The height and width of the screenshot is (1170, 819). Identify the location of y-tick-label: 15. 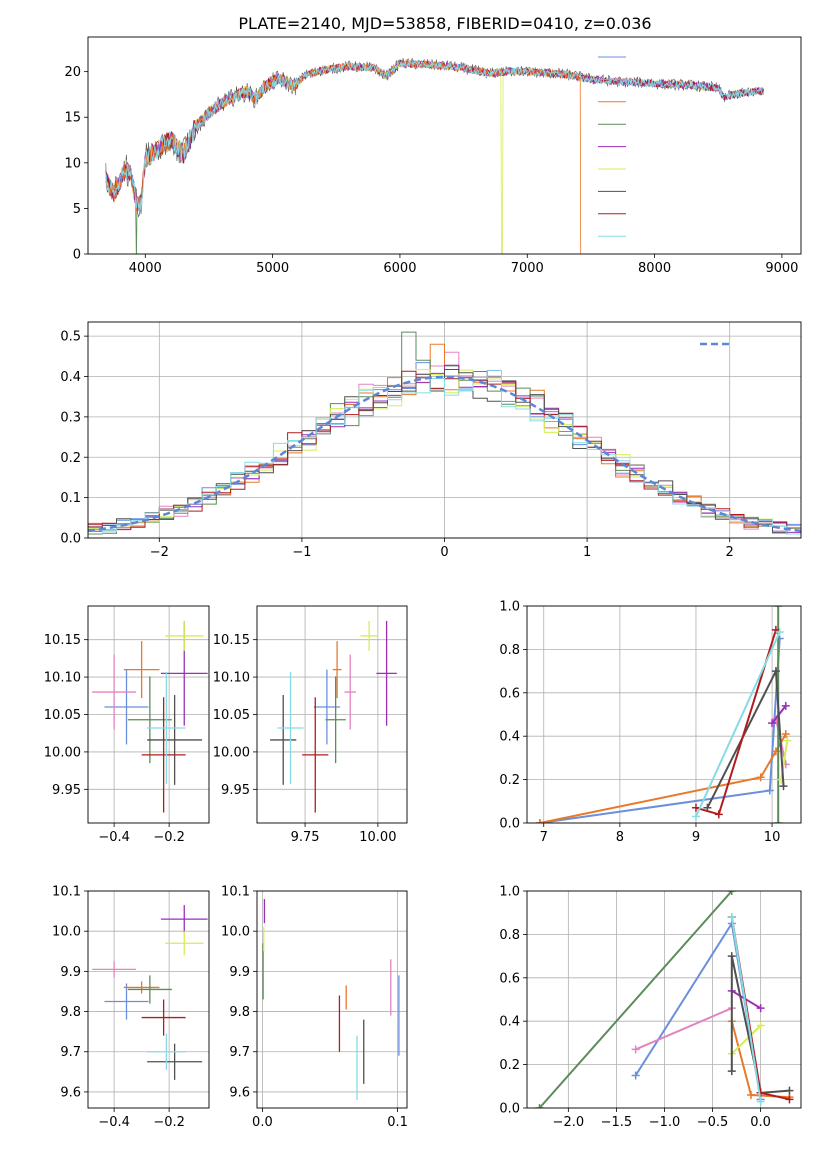
(72, 118).